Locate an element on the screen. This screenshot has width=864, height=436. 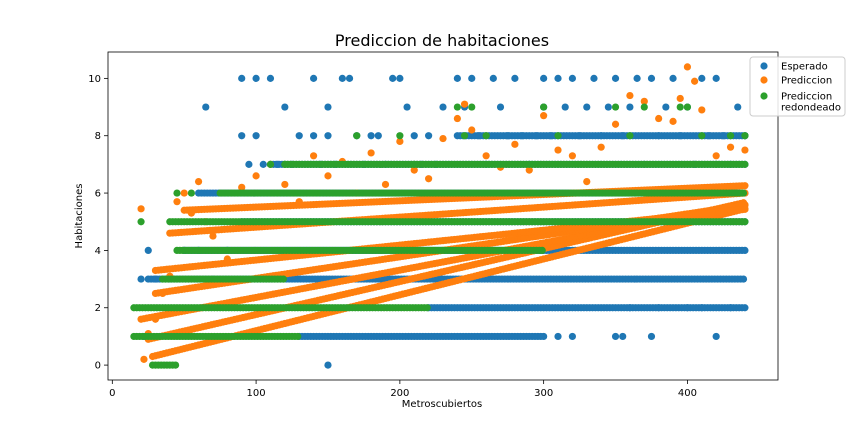
x-axis-label: Metroscubiertos is located at coordinates (442, 404).